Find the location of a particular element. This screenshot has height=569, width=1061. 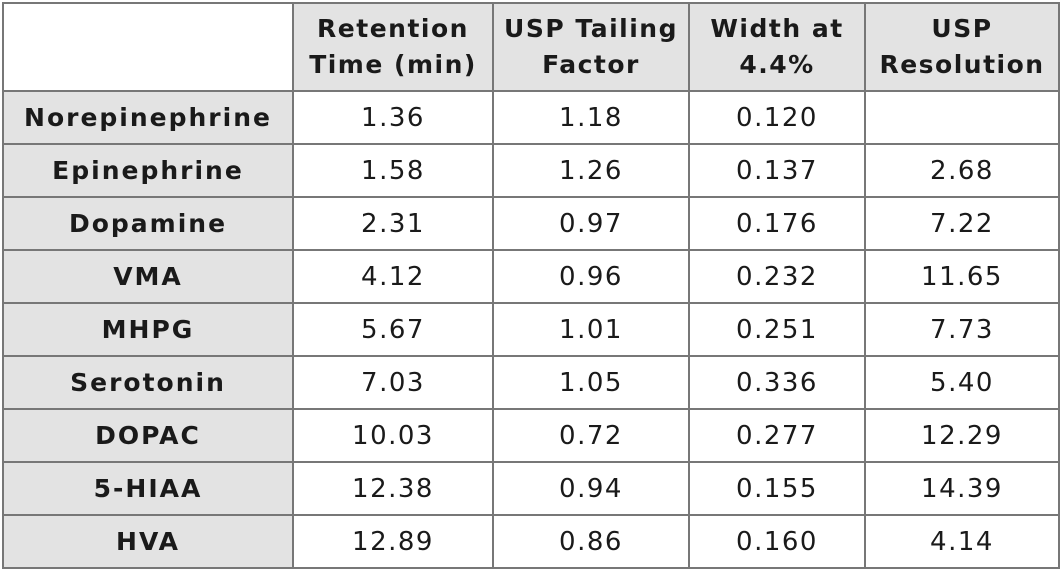

header-line: Resolution is located at coordinates (962, 64).